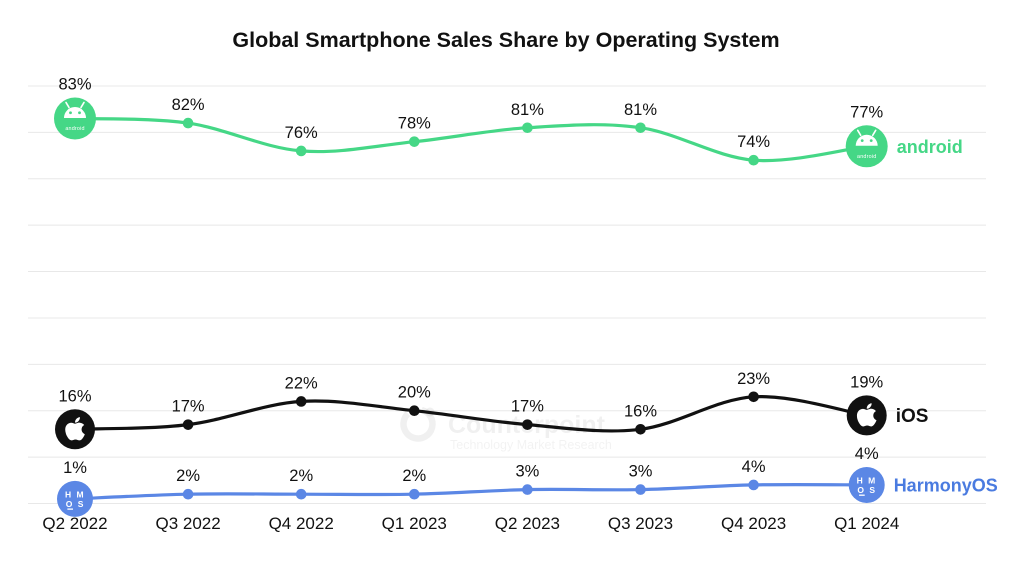  Describe the element at coordinates (754, 467) in the screenshot. I see `HarmonyOS-value-label-Q4 2023: 4%` at that location.